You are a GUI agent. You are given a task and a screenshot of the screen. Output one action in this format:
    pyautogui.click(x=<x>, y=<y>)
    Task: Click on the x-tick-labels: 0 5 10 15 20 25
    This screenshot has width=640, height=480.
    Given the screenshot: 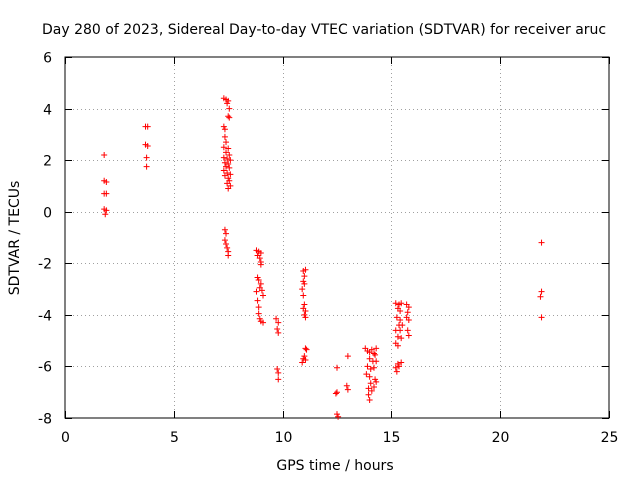 What is the action you would take?
    pyautogui.click(x=339, y=438)
    